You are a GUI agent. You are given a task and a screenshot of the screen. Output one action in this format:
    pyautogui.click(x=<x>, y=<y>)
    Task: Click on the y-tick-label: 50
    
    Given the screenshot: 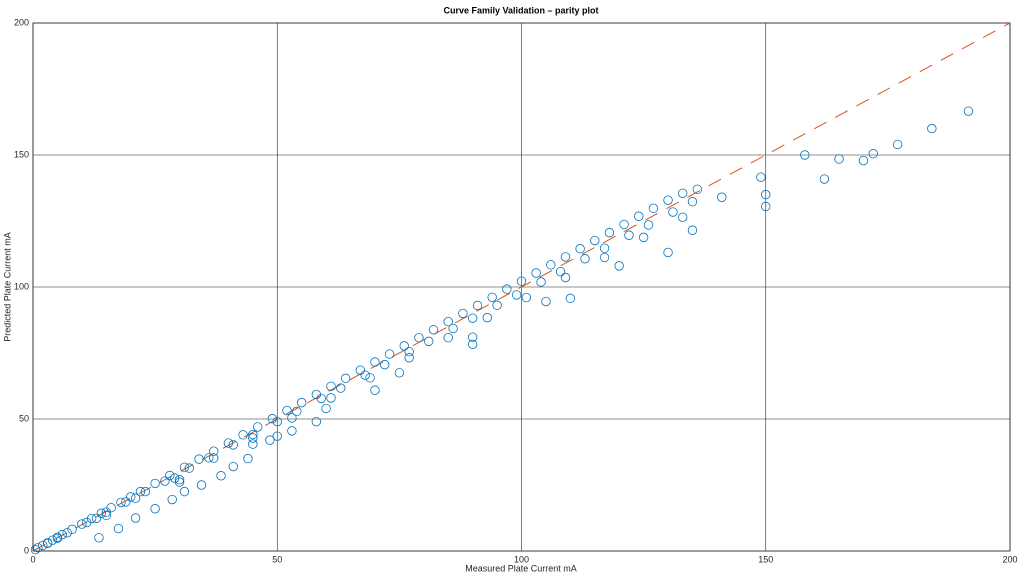 What is the action you would take?
    pyautogui.click(x=24, y=418)
    